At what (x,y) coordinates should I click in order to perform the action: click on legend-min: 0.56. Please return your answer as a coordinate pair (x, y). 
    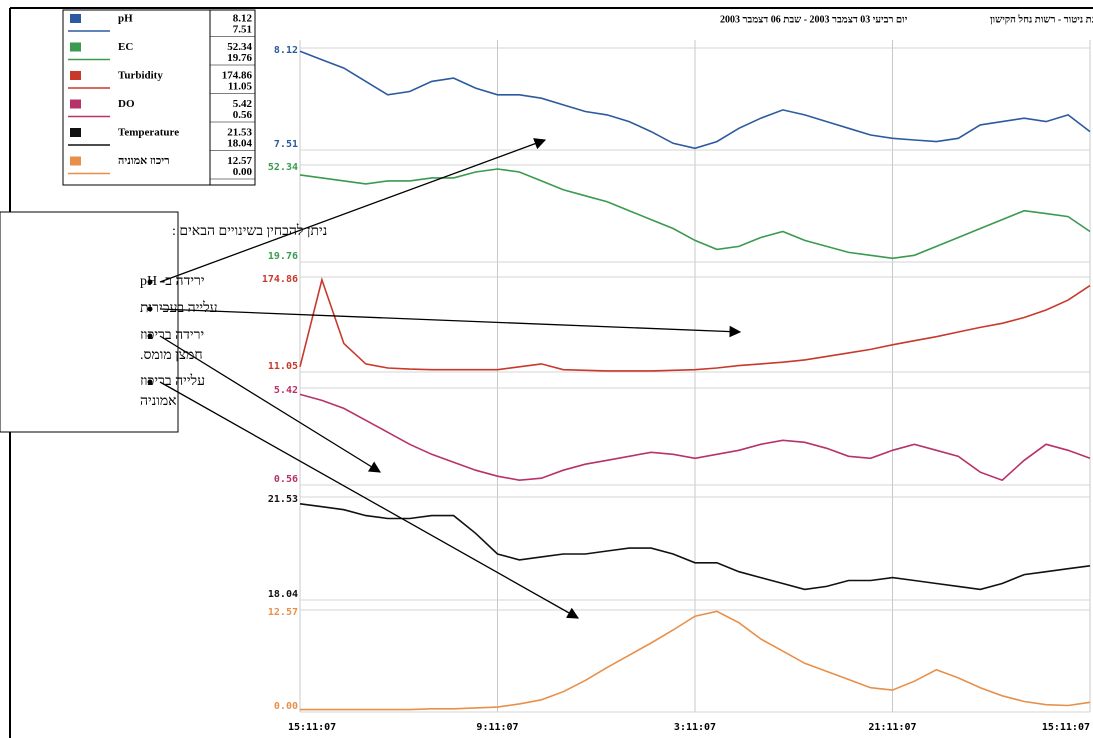
    Looking at the image, I should click on (243, 115).